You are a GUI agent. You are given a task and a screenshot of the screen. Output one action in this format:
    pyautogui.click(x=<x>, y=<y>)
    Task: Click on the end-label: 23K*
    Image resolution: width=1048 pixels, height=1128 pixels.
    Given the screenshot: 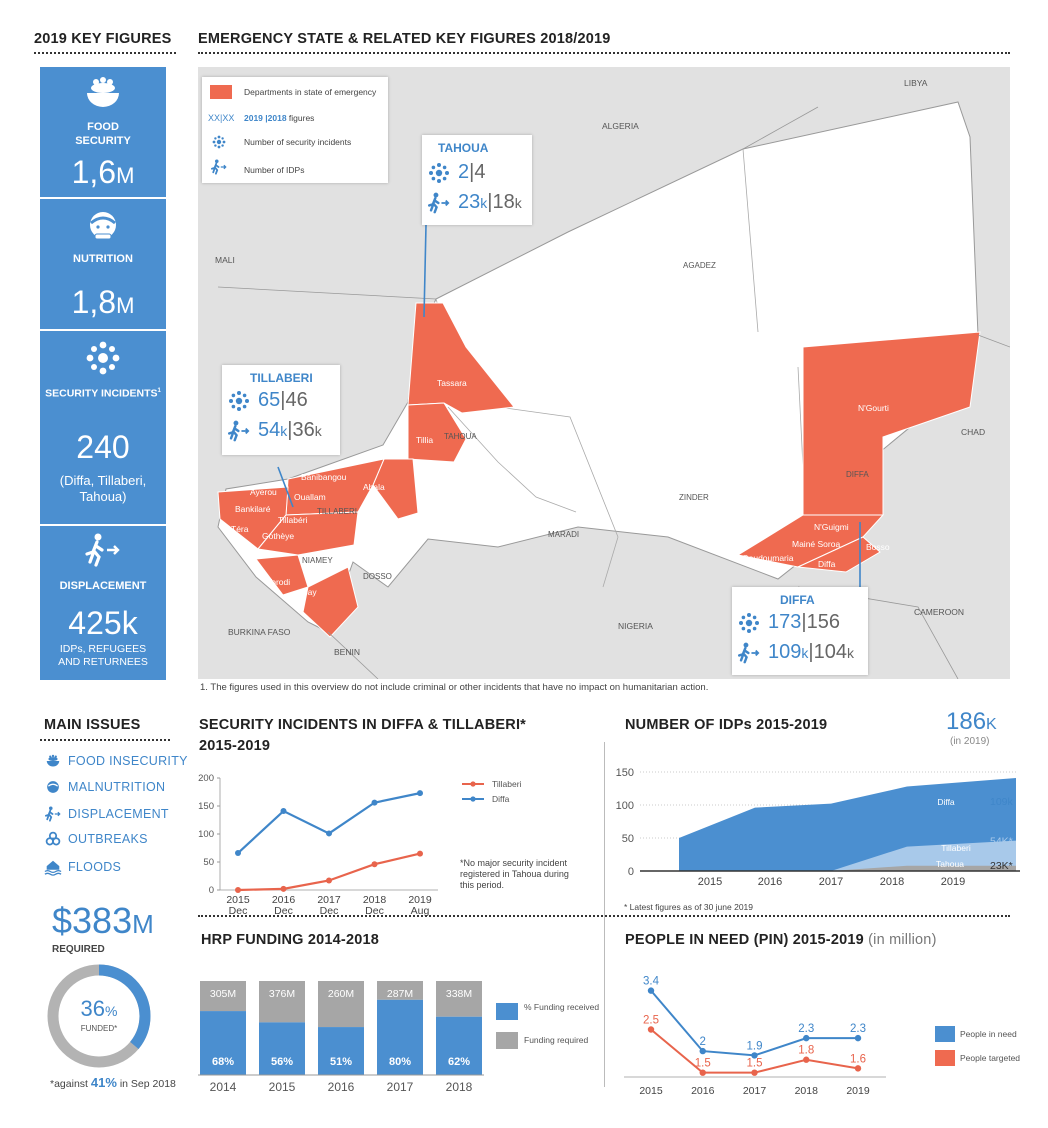 What is the action you would take?
    pyautogui.click(x=1001, y=866)
    